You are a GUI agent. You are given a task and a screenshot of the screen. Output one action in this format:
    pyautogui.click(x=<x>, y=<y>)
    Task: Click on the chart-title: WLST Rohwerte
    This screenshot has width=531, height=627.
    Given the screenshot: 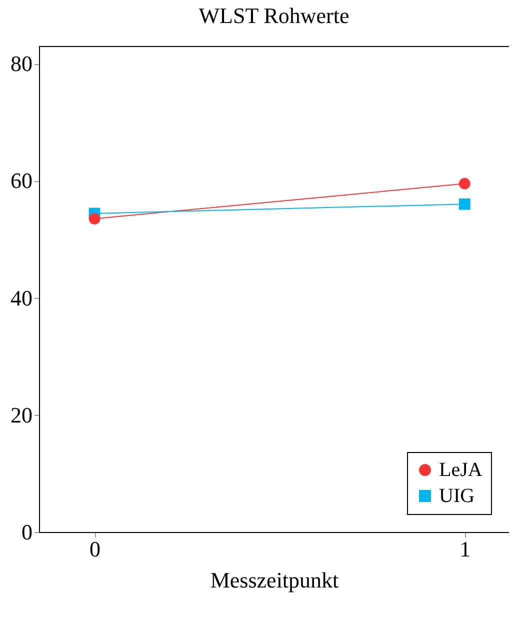 What is the action you would take?
    pyautogui.click(x=274, y=15)
    